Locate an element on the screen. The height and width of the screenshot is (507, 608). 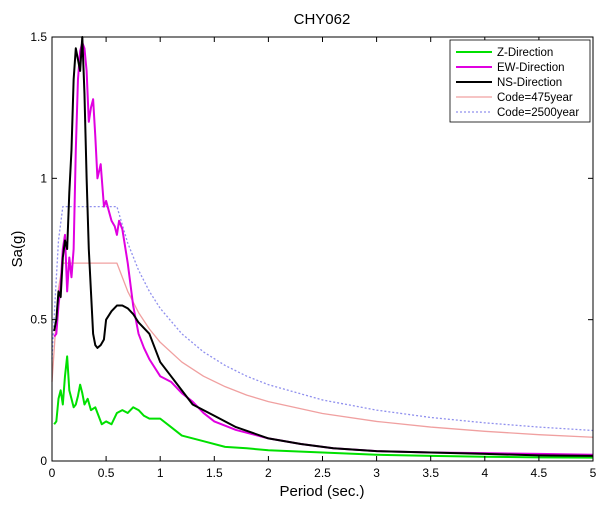
legend-label: EW-Direction is located at coordinates (531, 68).